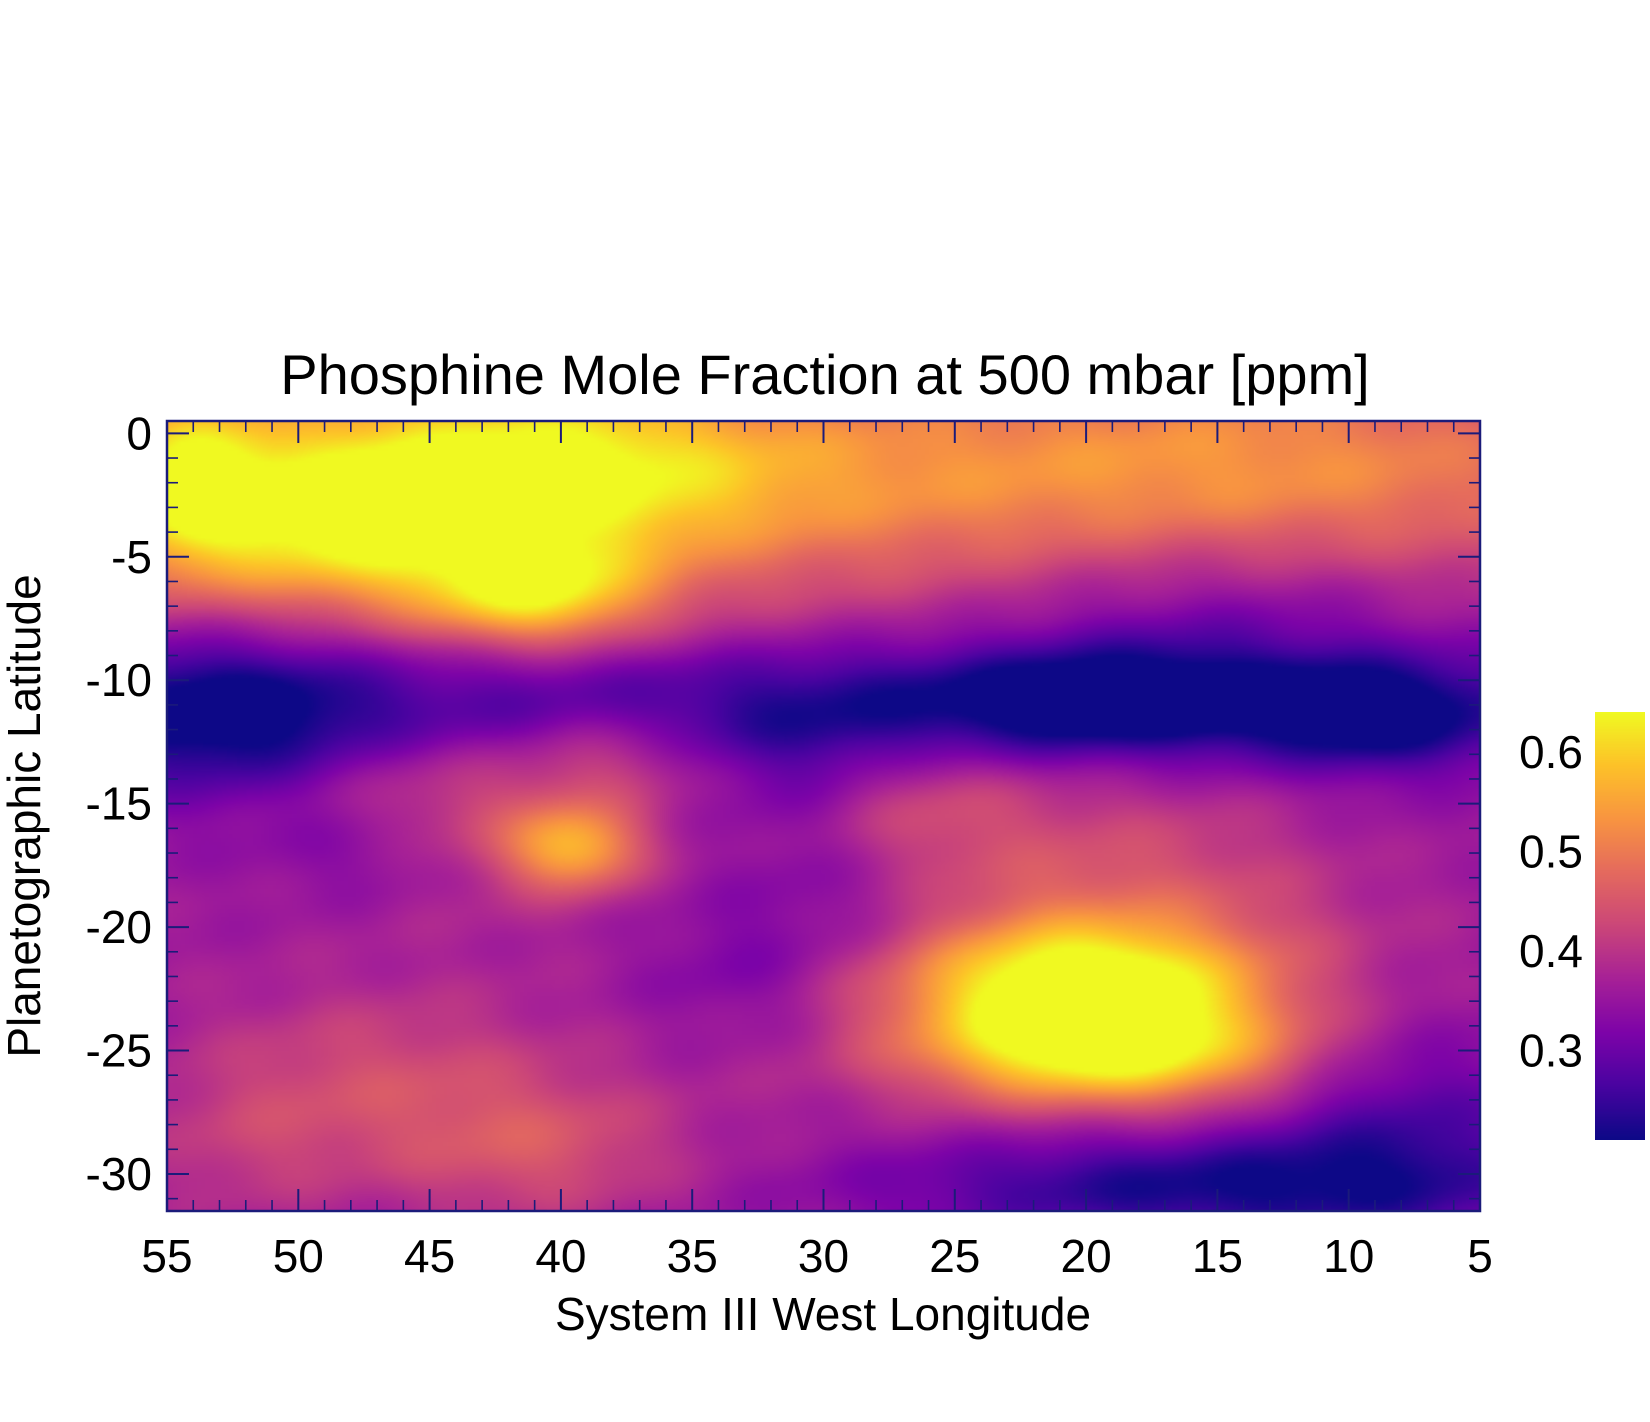  I want to click on x-axis-label: System III West Longitude, so click(823, 1314).